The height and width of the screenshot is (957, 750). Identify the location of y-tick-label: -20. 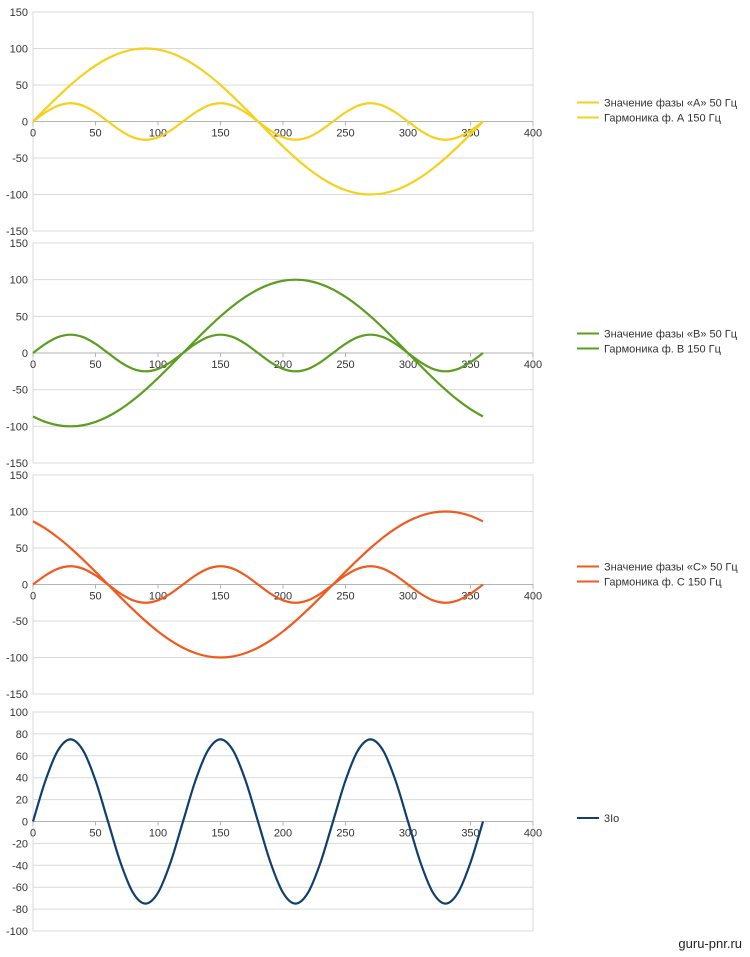
(20, 844).